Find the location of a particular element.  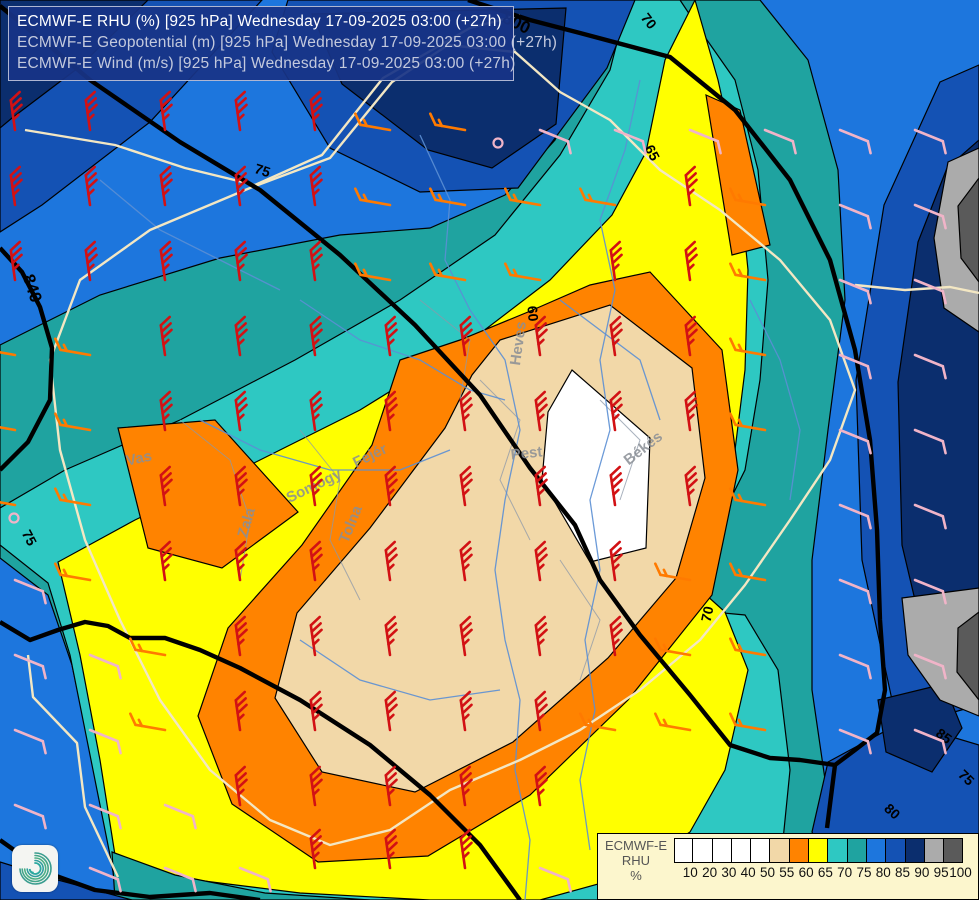

legend-title: ECMWF-E RHU% is located at coordinates (636, 858).